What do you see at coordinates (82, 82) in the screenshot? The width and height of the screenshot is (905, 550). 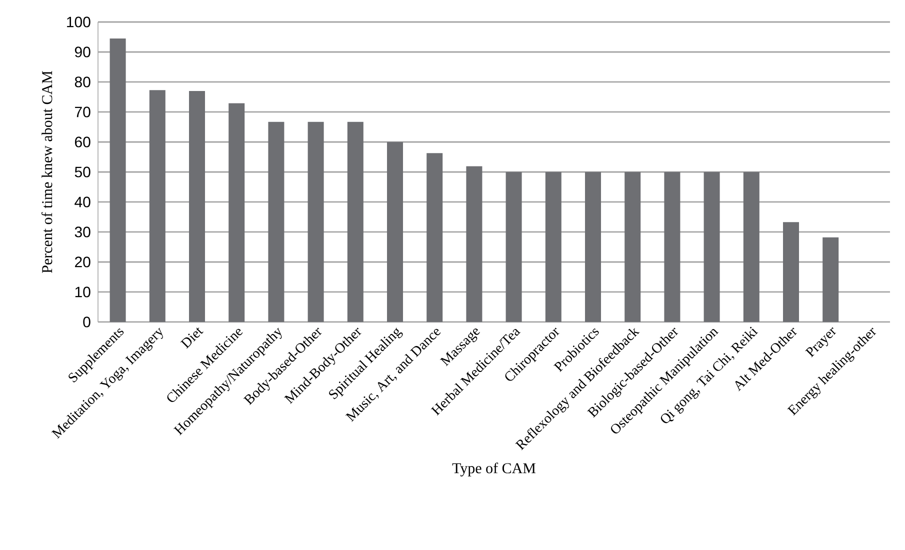 I see `y-tick-label: 80` at bounding box center [82, 82].